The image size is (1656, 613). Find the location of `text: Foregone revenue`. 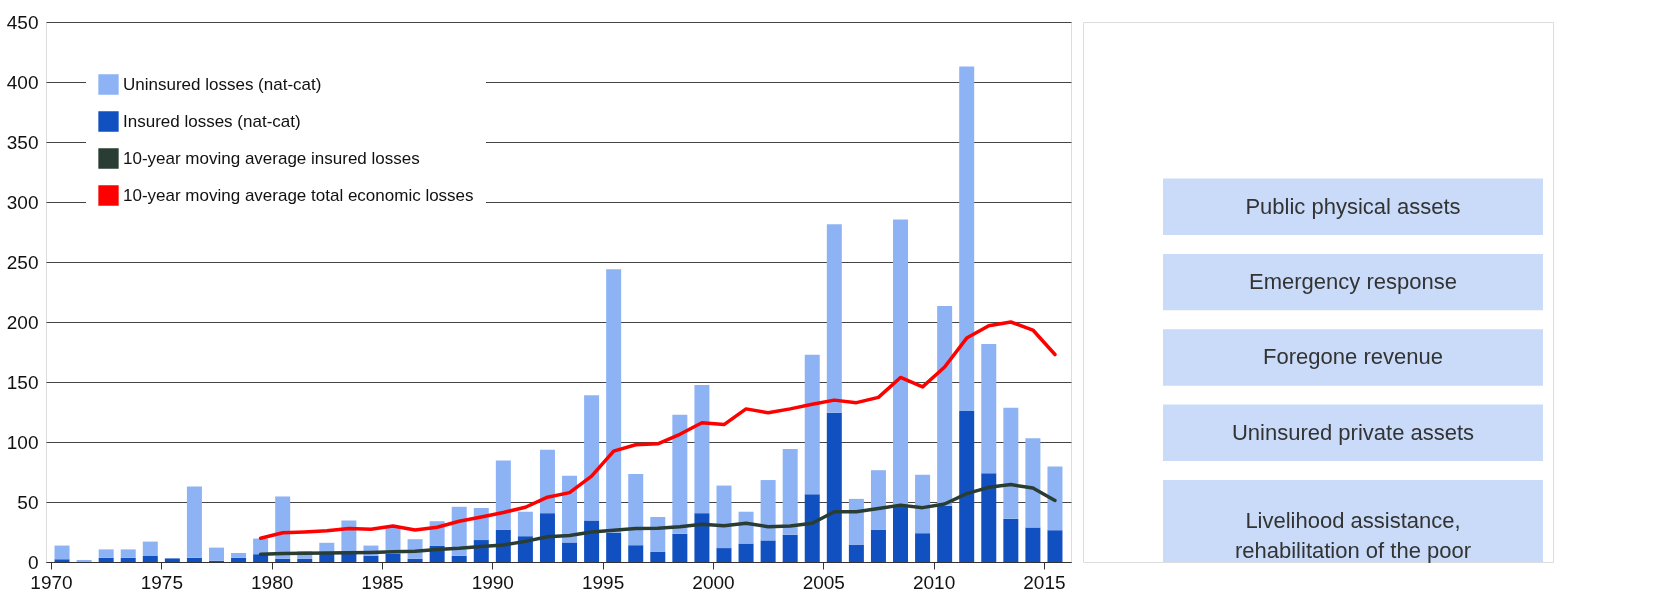

text: Foregone revenue is located at coordinates (1353, 357).